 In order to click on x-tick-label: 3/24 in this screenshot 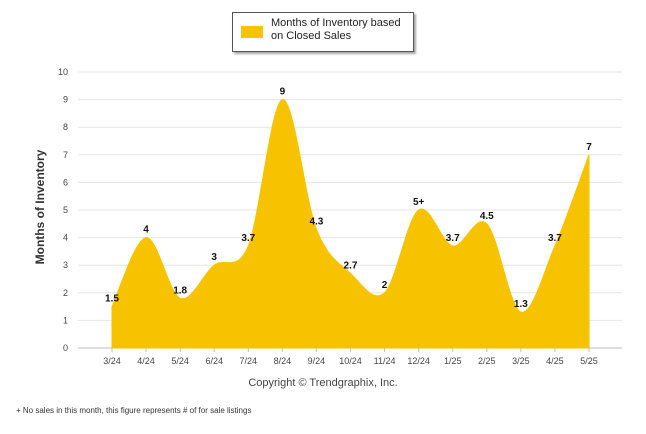, I will do `click(112, 361)`.